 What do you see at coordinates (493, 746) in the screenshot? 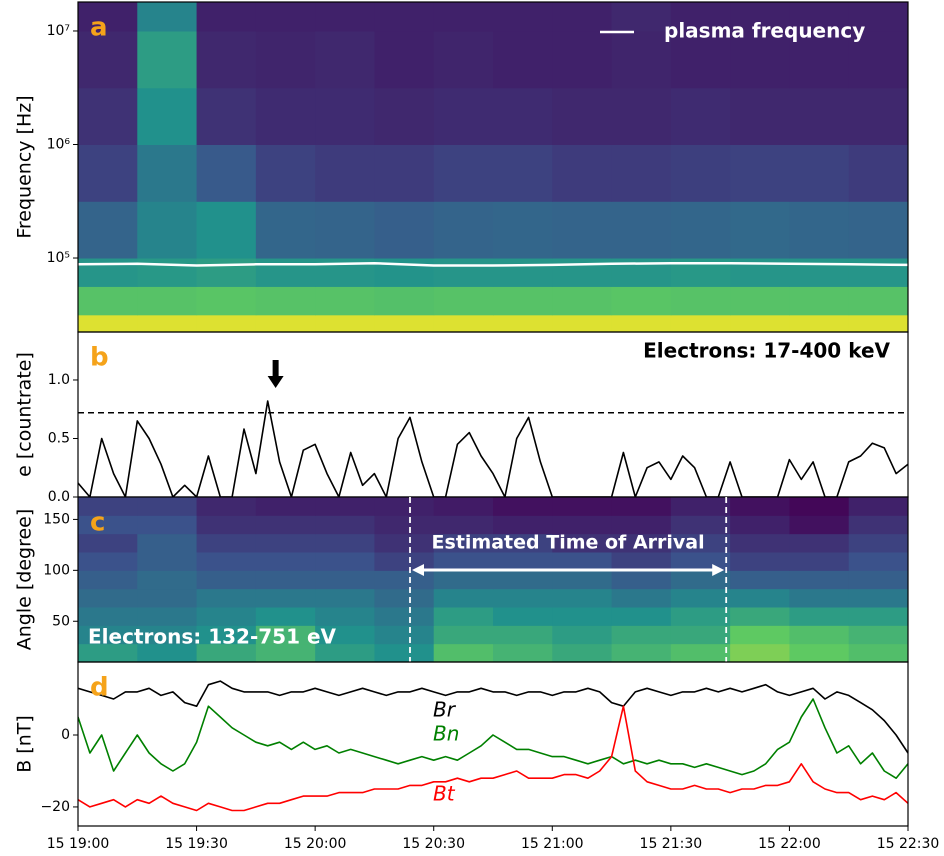
I see `panel` at bounding box center [493, 746].